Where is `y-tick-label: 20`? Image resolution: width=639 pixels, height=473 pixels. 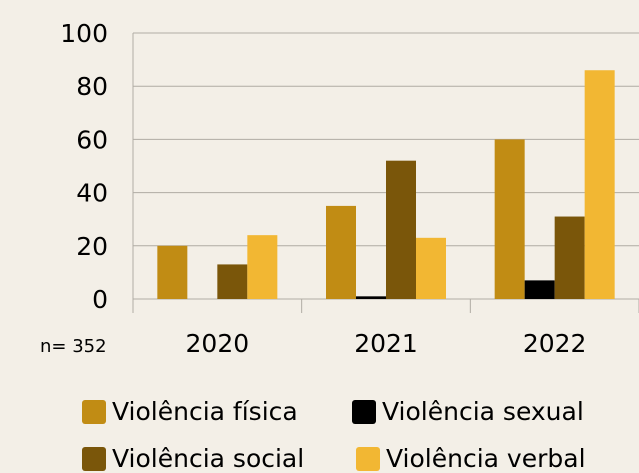
y-tick-label: 20 is located at coordinates (92, 246).